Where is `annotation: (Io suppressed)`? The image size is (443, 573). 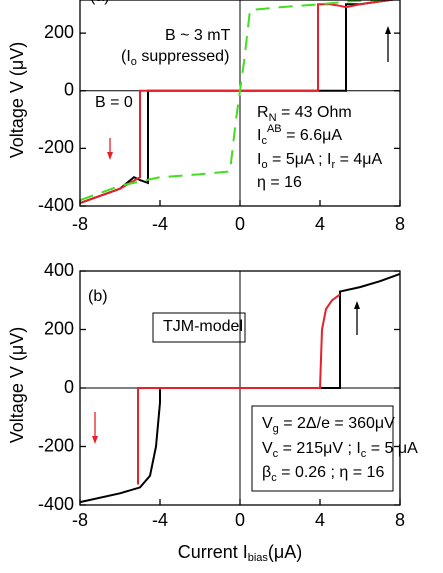 annotation: (Io suppressed) is located at coordinates (175, 58).